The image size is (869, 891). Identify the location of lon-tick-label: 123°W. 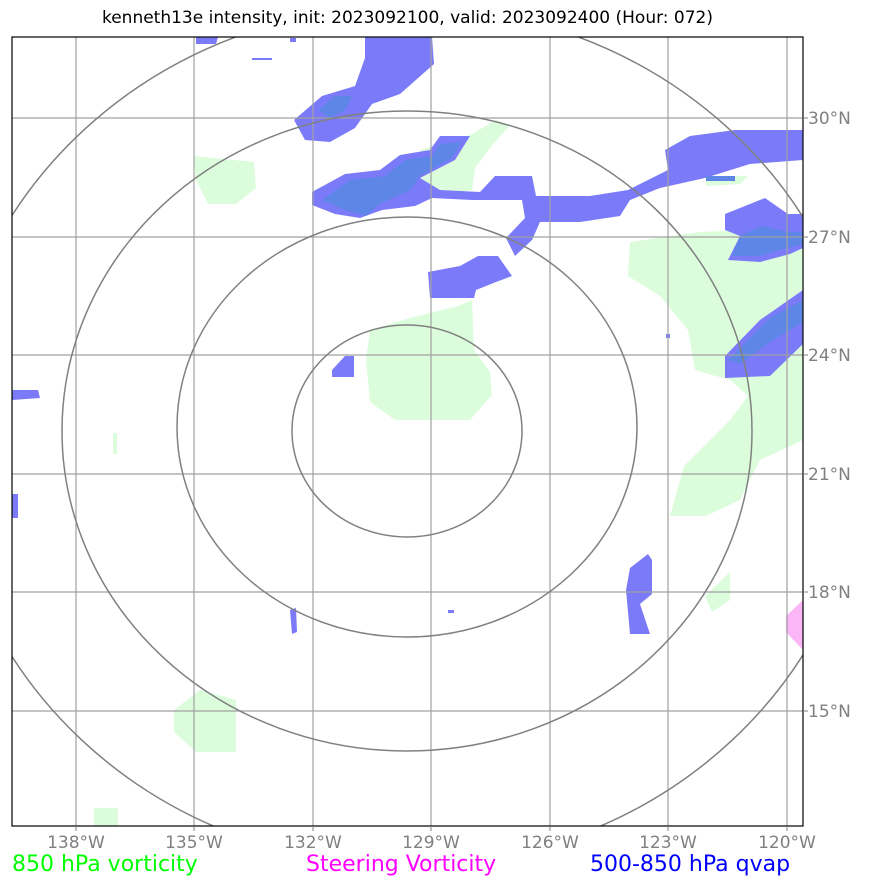
(668, 843).